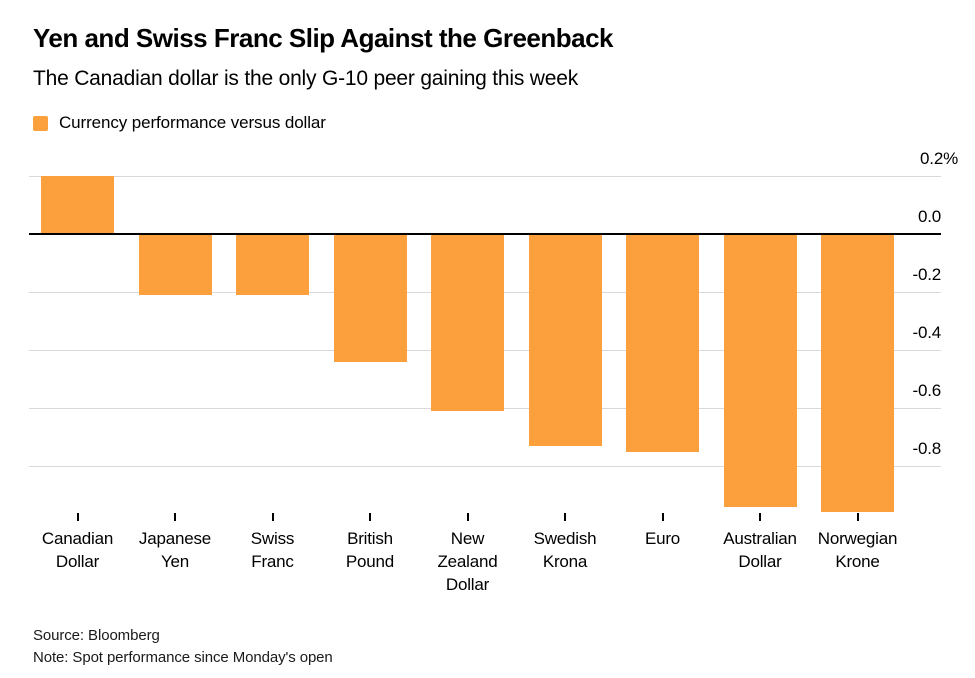 Image resolution: width=975 pixels, height=678 pixels. I want to click on bar-canadian-dollar, so click(77, 205).